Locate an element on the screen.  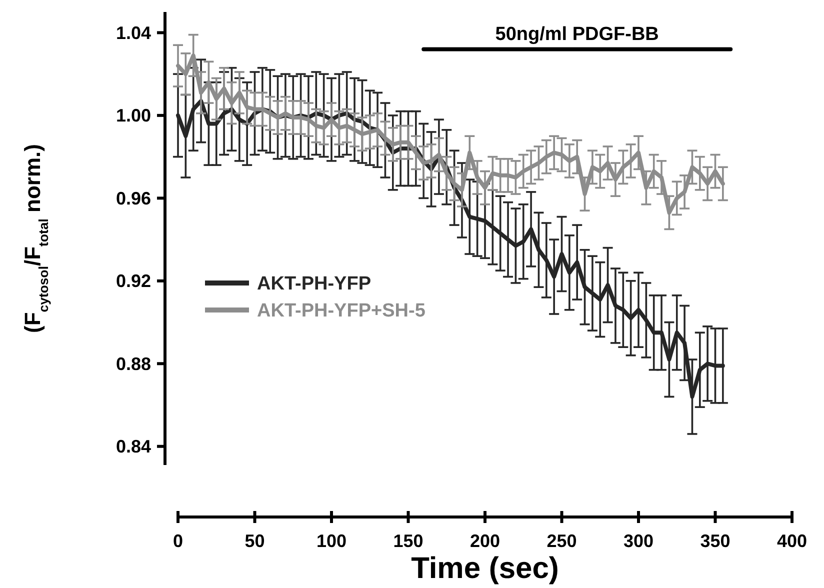
y-tick-label: 1.04 is located at coordinates (133, 32).